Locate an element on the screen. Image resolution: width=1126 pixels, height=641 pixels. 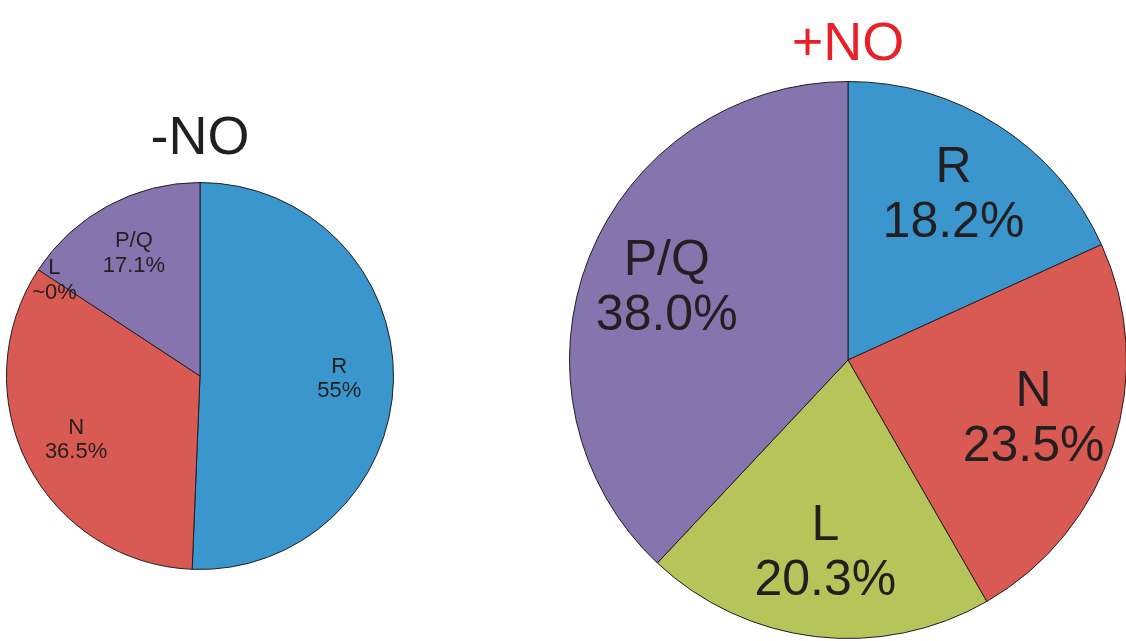
data-label: 20.3% is located at coordinates (825, 577).